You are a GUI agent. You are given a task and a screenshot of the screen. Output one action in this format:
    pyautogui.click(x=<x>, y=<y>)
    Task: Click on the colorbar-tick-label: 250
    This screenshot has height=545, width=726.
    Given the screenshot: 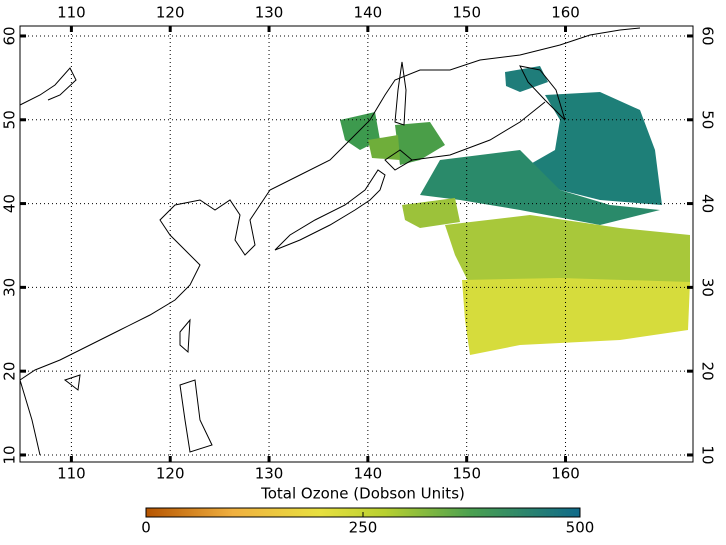 What is the action you would take?
    pyautogui.click(x=363, y=528)
    